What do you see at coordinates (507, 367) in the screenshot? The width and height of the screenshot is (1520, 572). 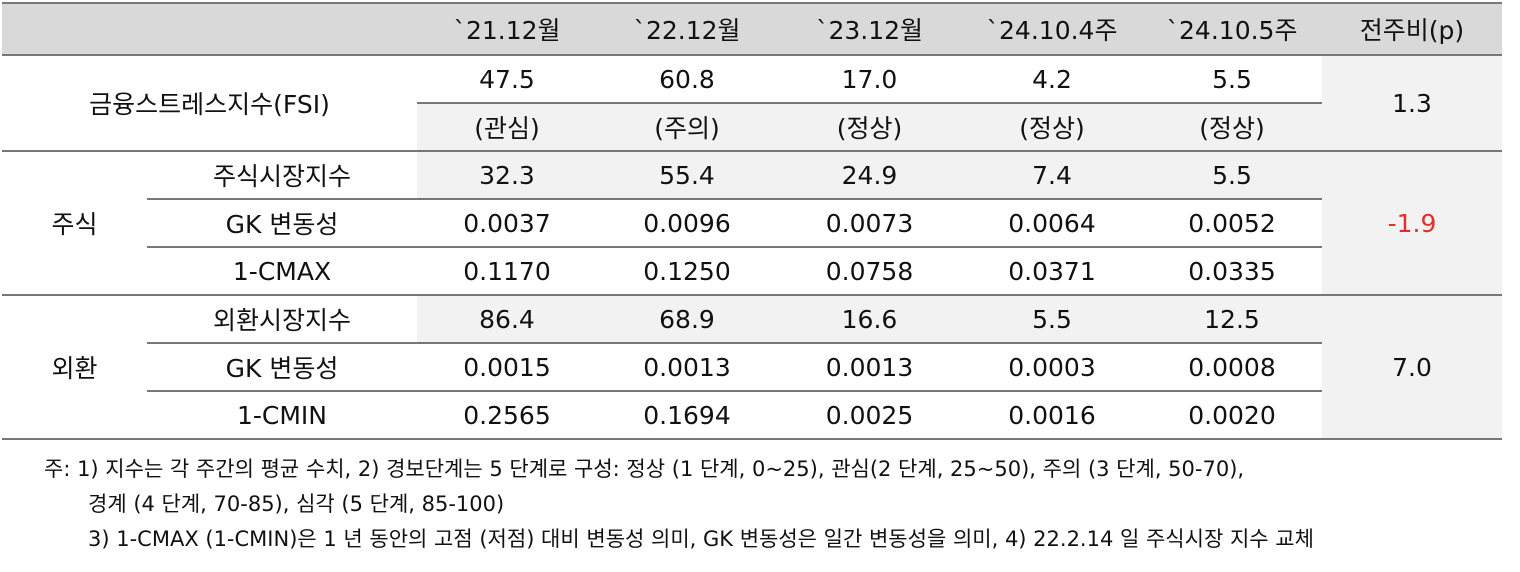 I see `cell-value: 0.0015` at bounding box center [507, 367].